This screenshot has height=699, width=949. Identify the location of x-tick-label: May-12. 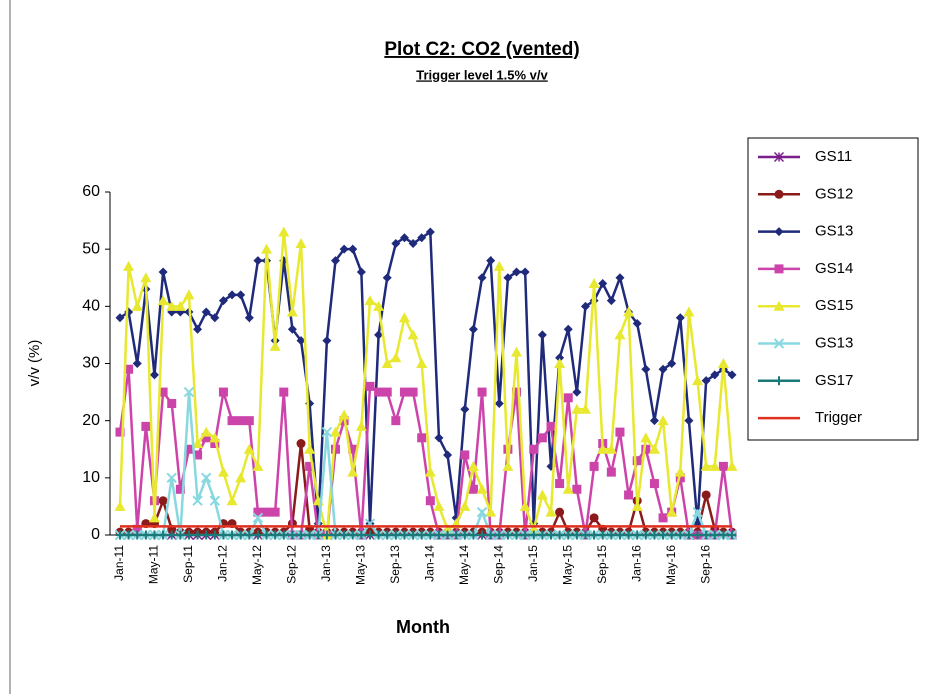
(257, 565).